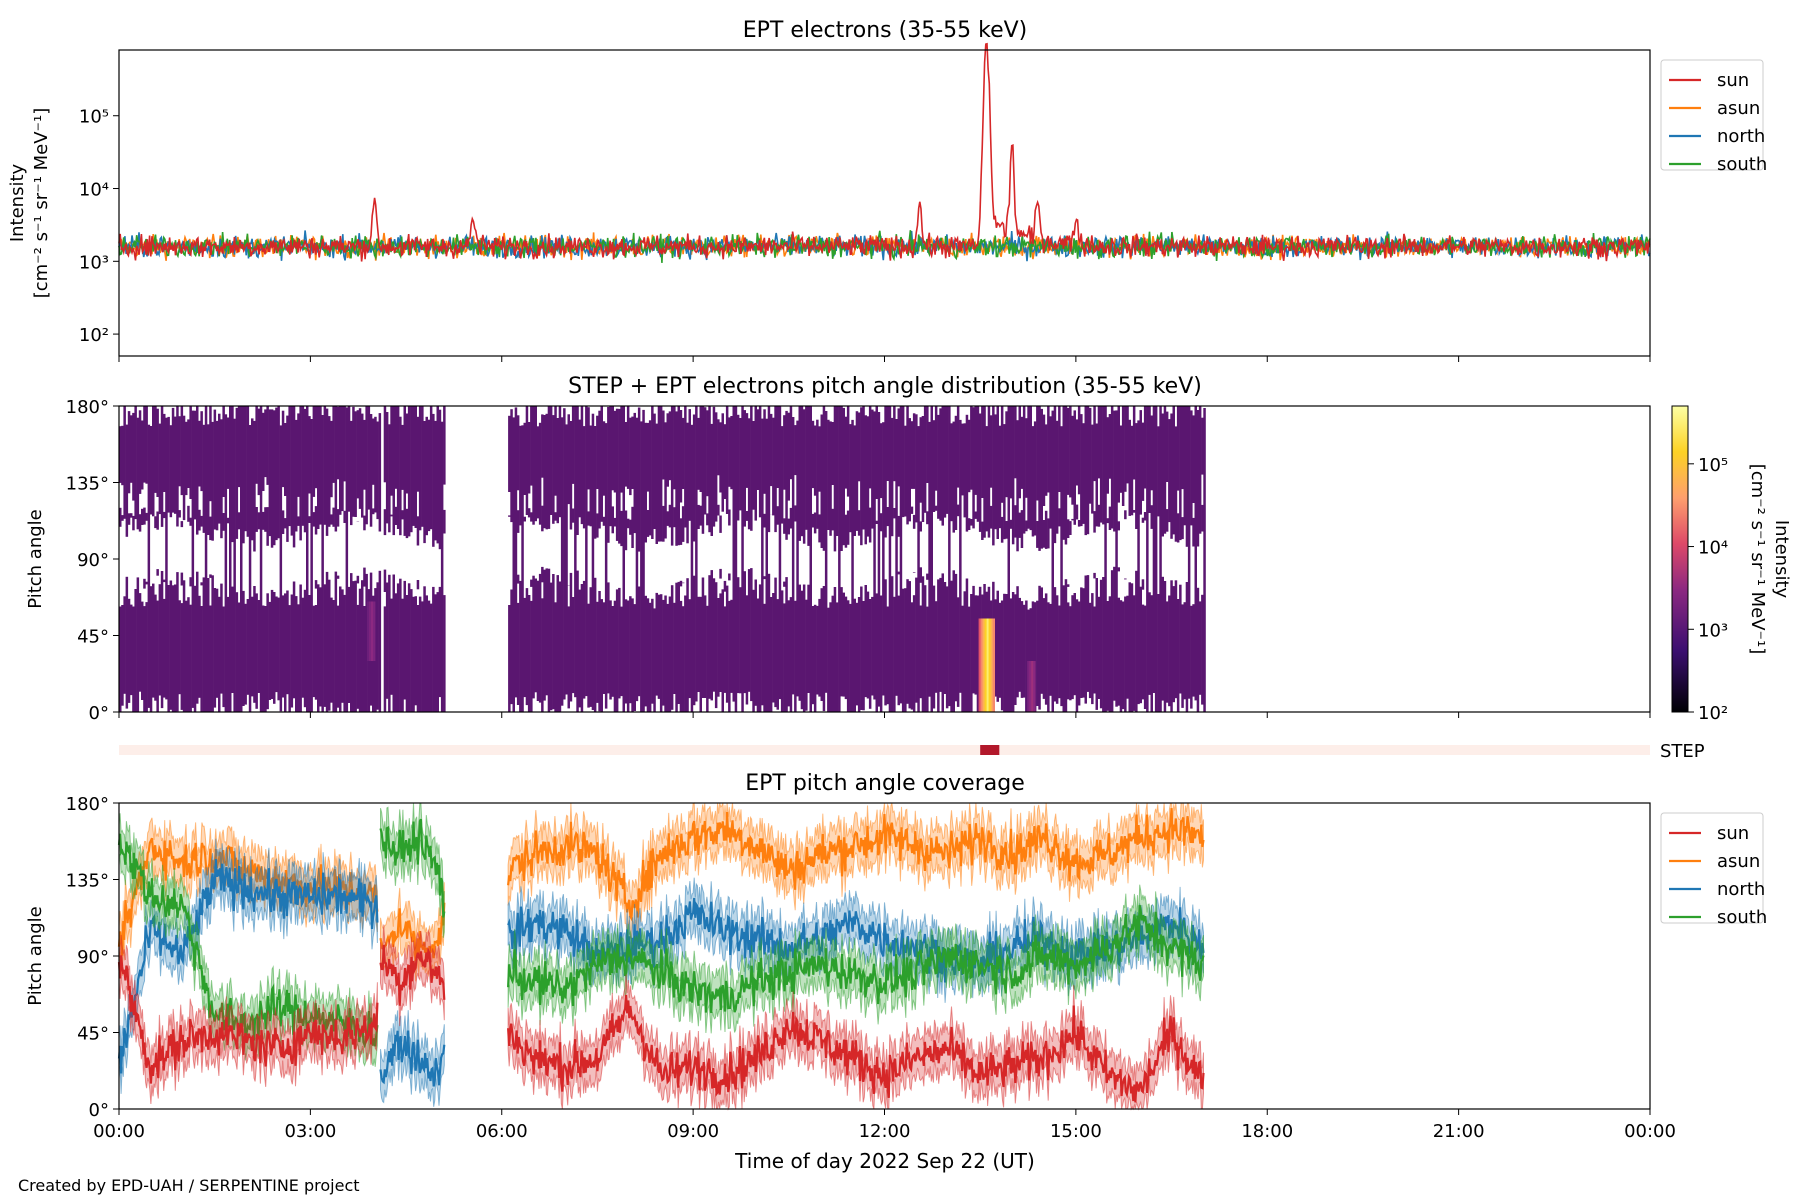  Describe the element at coordinates (885, 1131) in the screenshot. I see `x-tick-label: 12:00` at that location.